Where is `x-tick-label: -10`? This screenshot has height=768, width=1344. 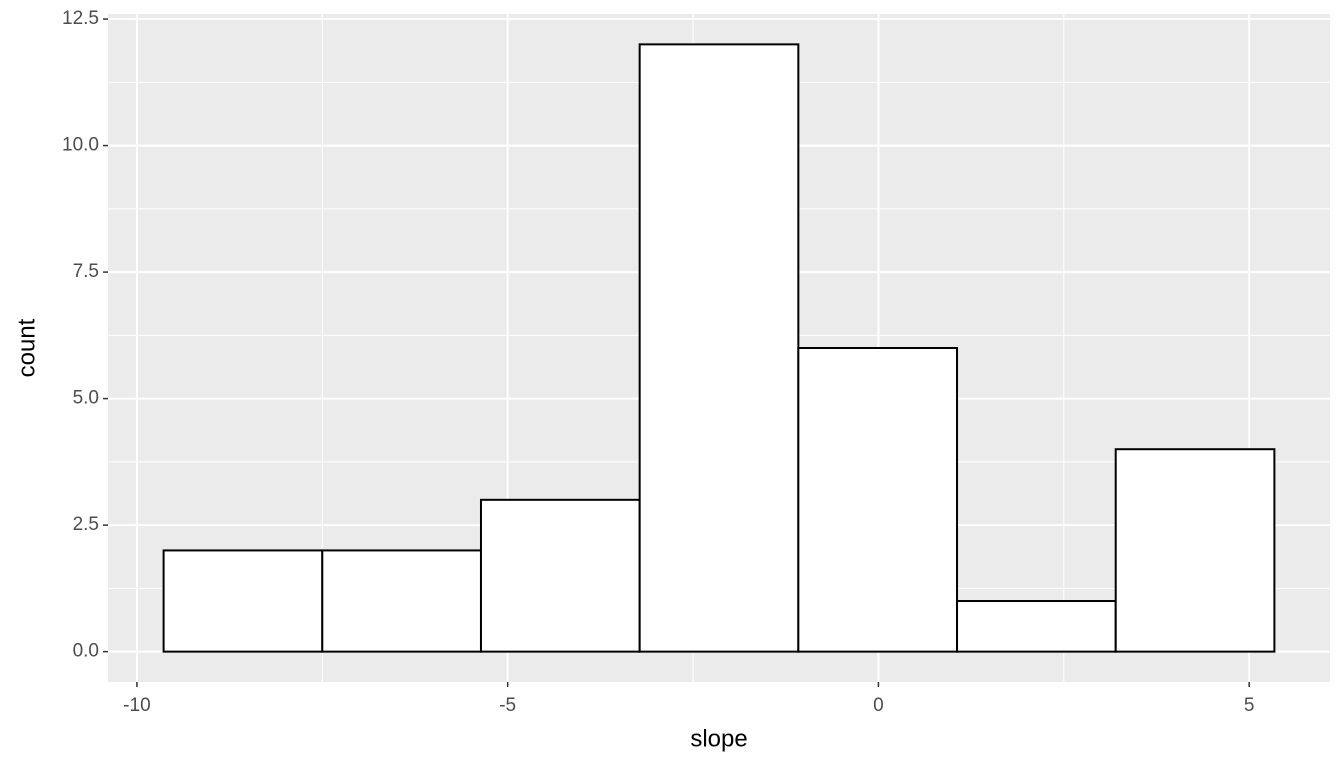 x-tick-label: -10 is located at coordinates (136, 705).